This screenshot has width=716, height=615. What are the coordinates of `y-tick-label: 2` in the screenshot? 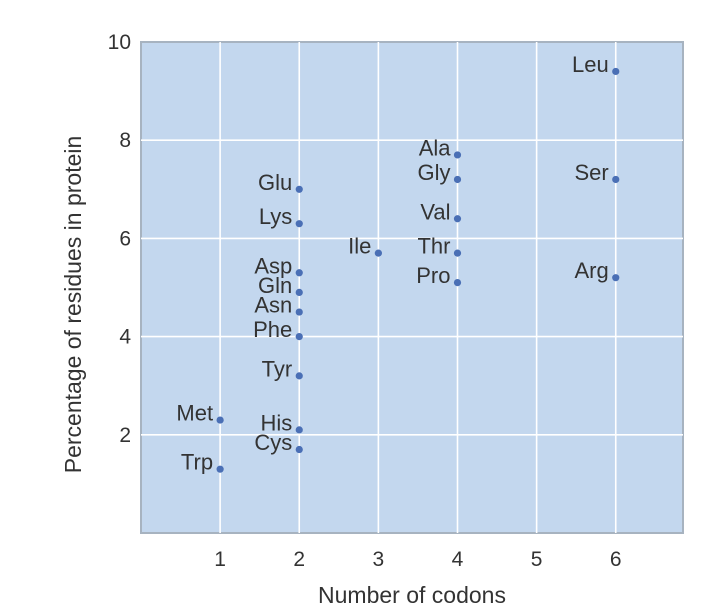 It's located at (125, 435).